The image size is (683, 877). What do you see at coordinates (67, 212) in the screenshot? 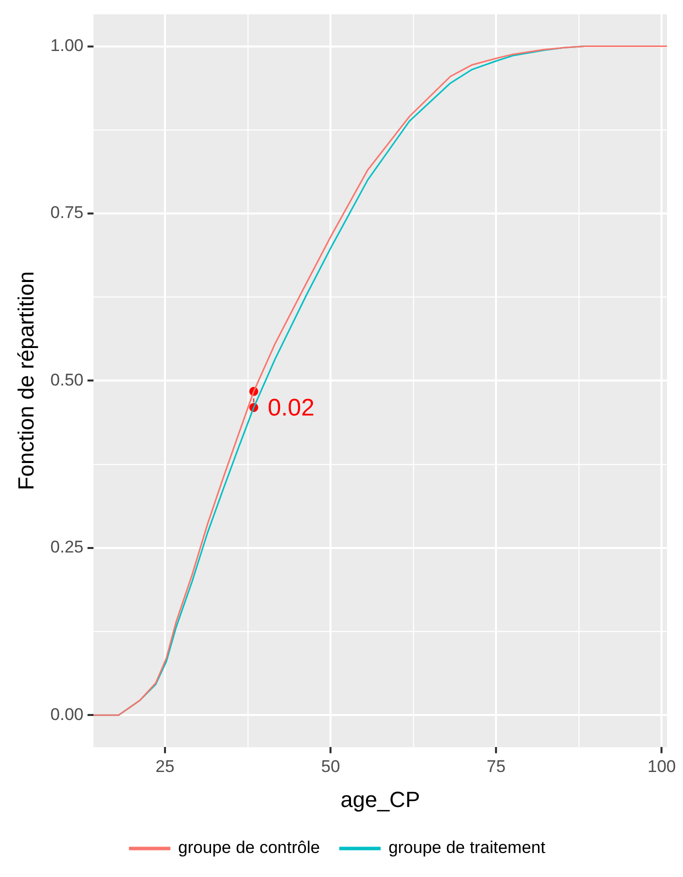
I see `y-tick-label: 0.75` at bounding box center [67, 212].